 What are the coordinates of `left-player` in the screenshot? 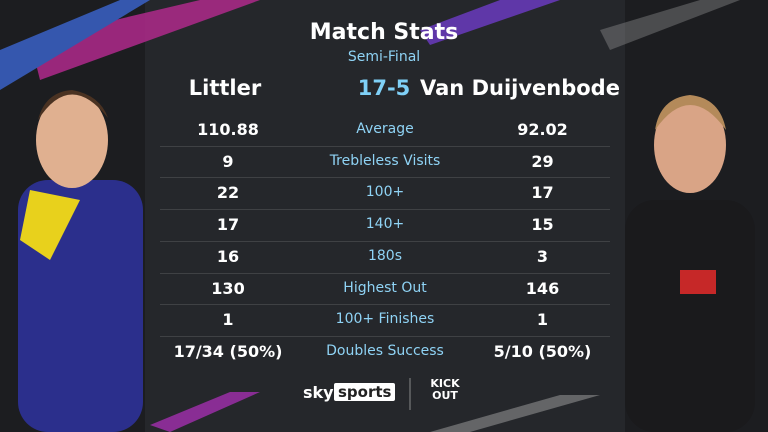 It's located at (80, 261).